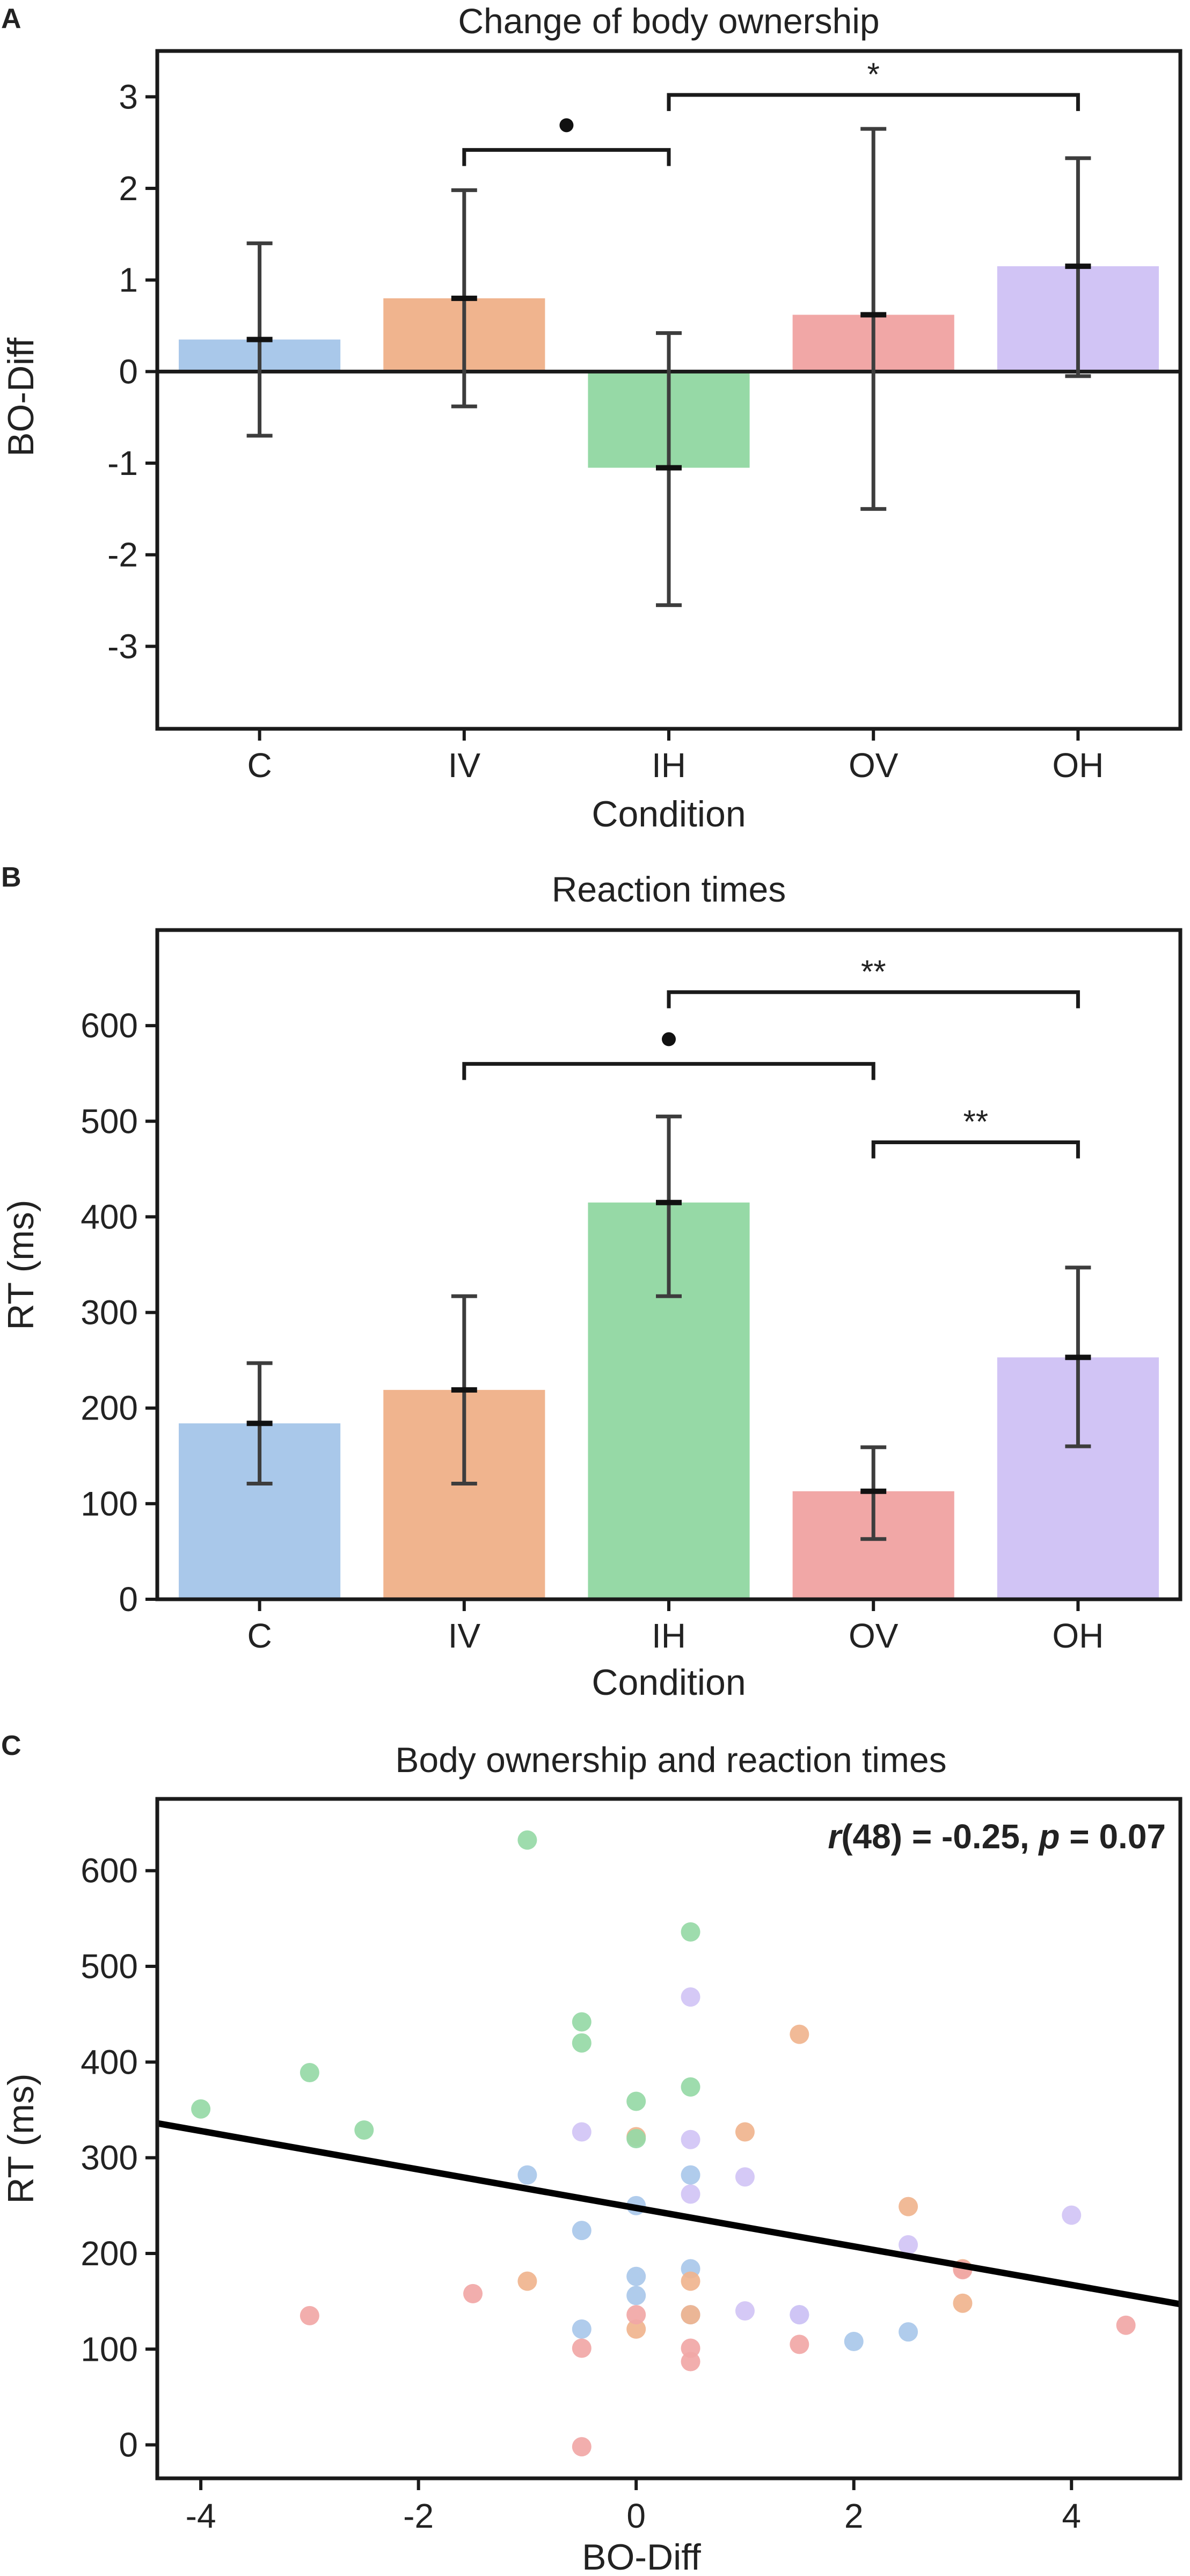 Image resolution: width=1190 pixels, height=2576 pixels. Describe the element at coordinates (636, 2516) in the screenshot. I see `x-tick-label: 0` at that location.